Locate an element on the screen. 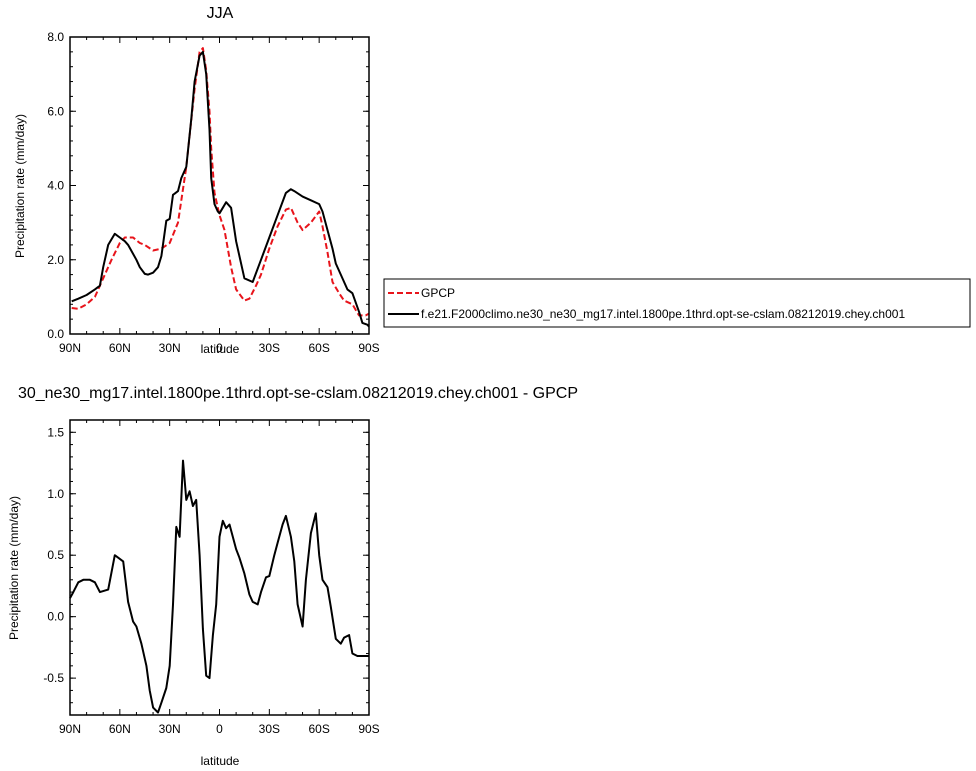 This screenshot has width=976, height=771. panel2-ytick-label: 1.5 is located at coordinates (55, 432).